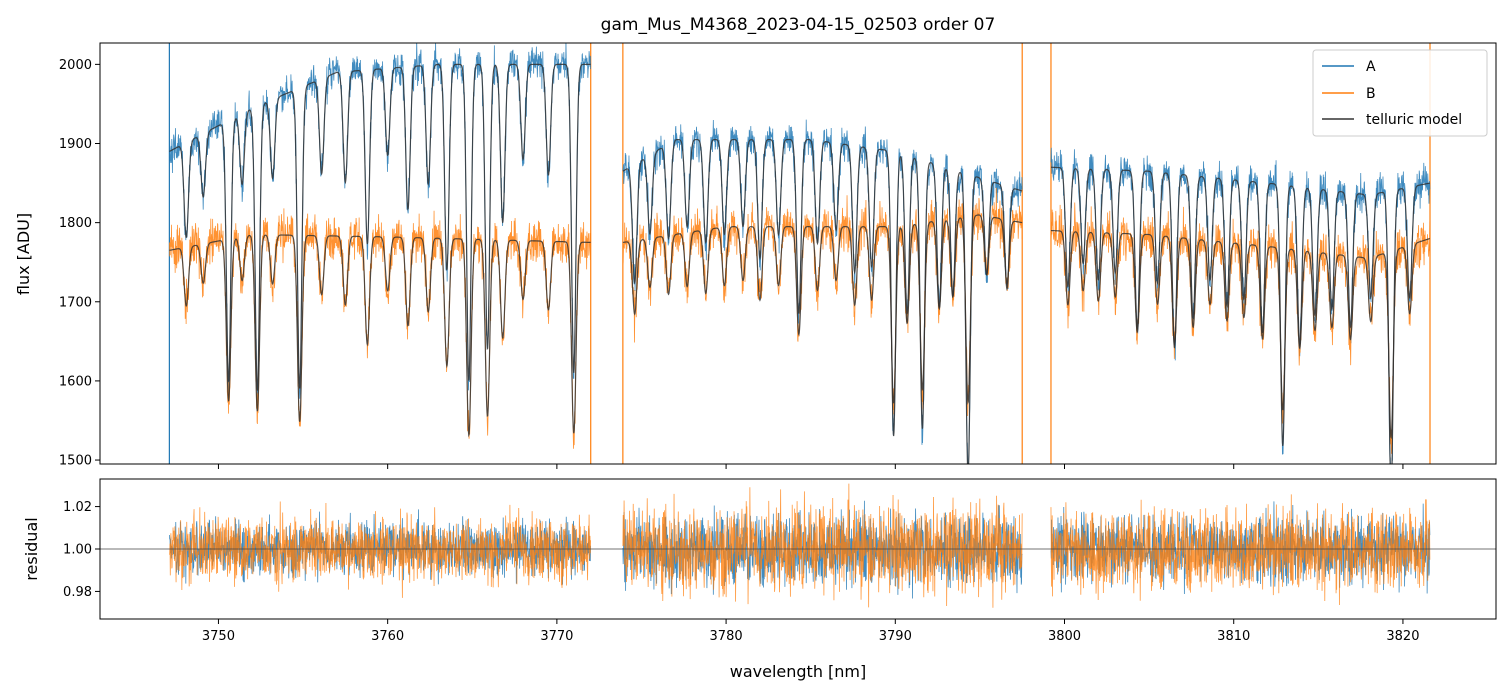 The height and width of the screenshot is (696, 1510). I want to click on y-tick-label: 1700, so click(75, 302).